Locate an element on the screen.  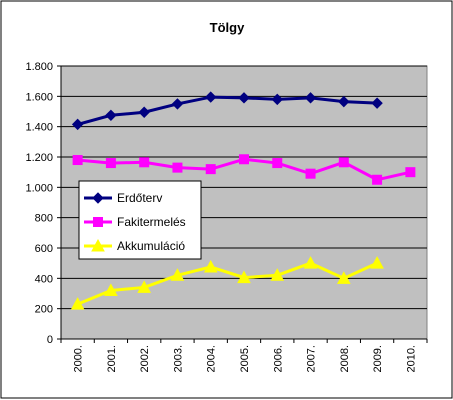
x-tick-label: 2004. is located at coordinates (212, 359).